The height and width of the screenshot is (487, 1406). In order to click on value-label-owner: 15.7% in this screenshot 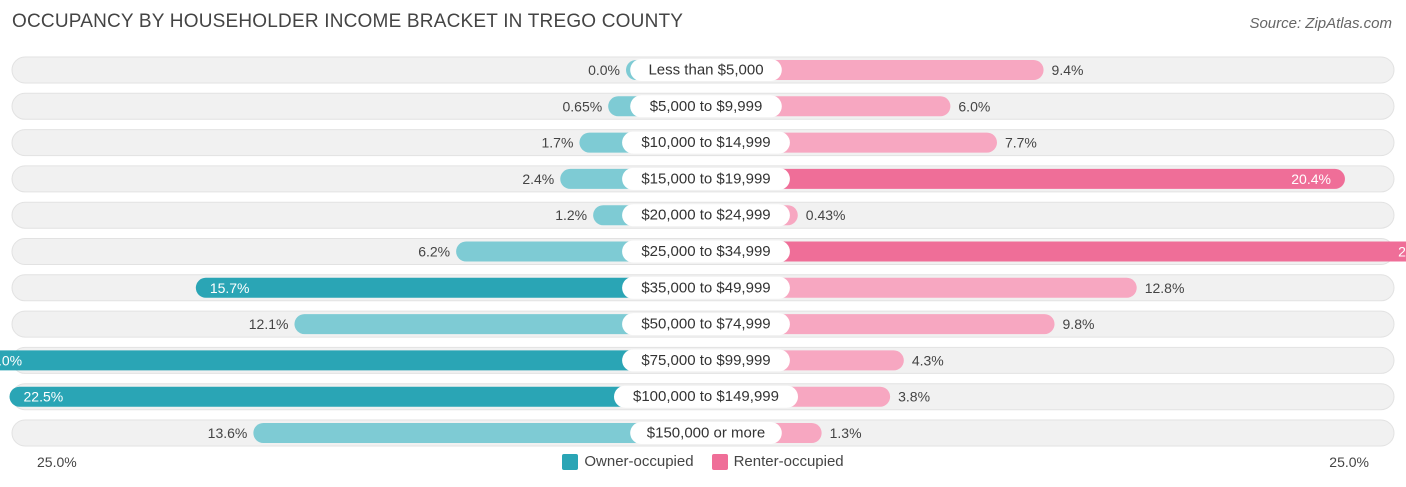, I will do `click(230, 288)`.